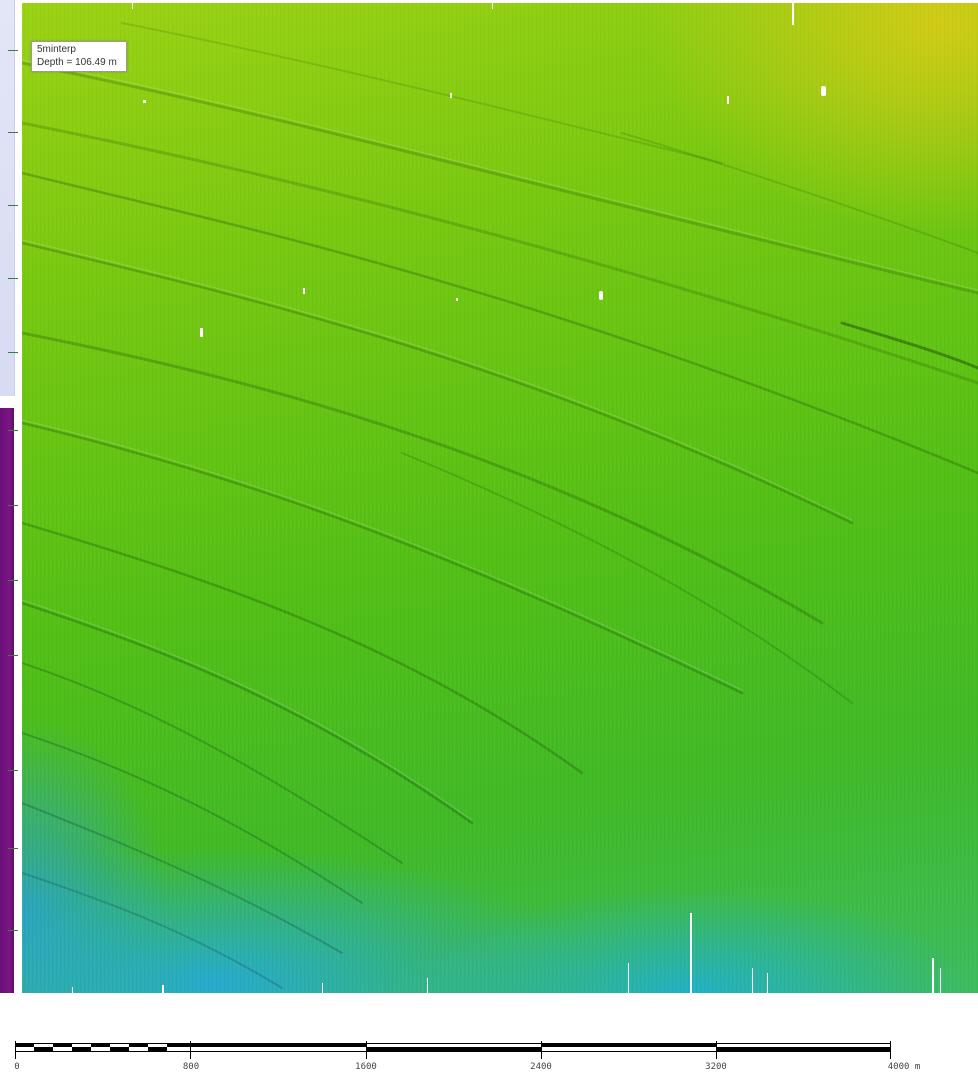  Describe the element at coordinates (7, 198) in the screenshot. I see `side-panel-top` at that location.